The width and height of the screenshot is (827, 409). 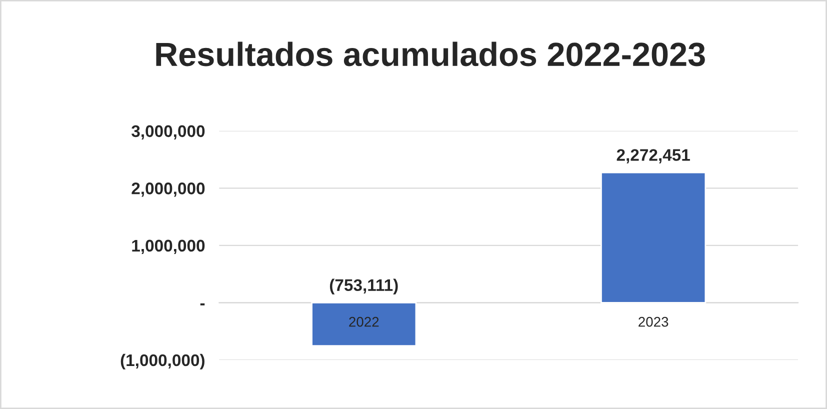 I want to click on y-tick-label: (1,000,000), so click(x=162, y=362).